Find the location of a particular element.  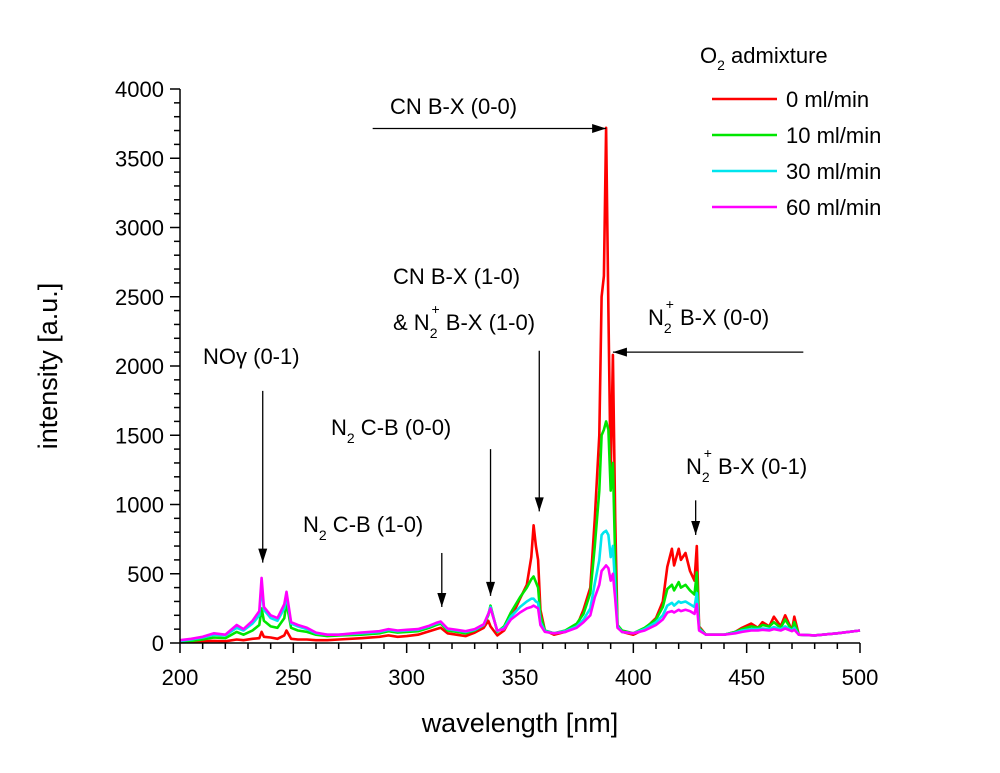

y-tick-label: 3000 is located at coordinates (139, 228).